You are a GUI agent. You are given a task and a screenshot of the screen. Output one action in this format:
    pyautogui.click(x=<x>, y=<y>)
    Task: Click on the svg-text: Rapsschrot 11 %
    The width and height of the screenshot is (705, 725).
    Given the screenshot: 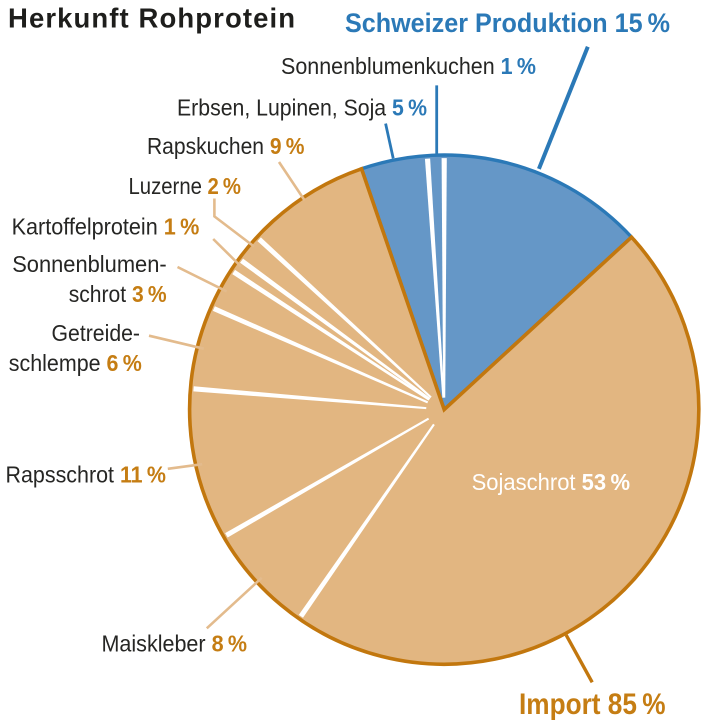 What is the action you would take?
    pyautogui.click(x=86, y=474)
    